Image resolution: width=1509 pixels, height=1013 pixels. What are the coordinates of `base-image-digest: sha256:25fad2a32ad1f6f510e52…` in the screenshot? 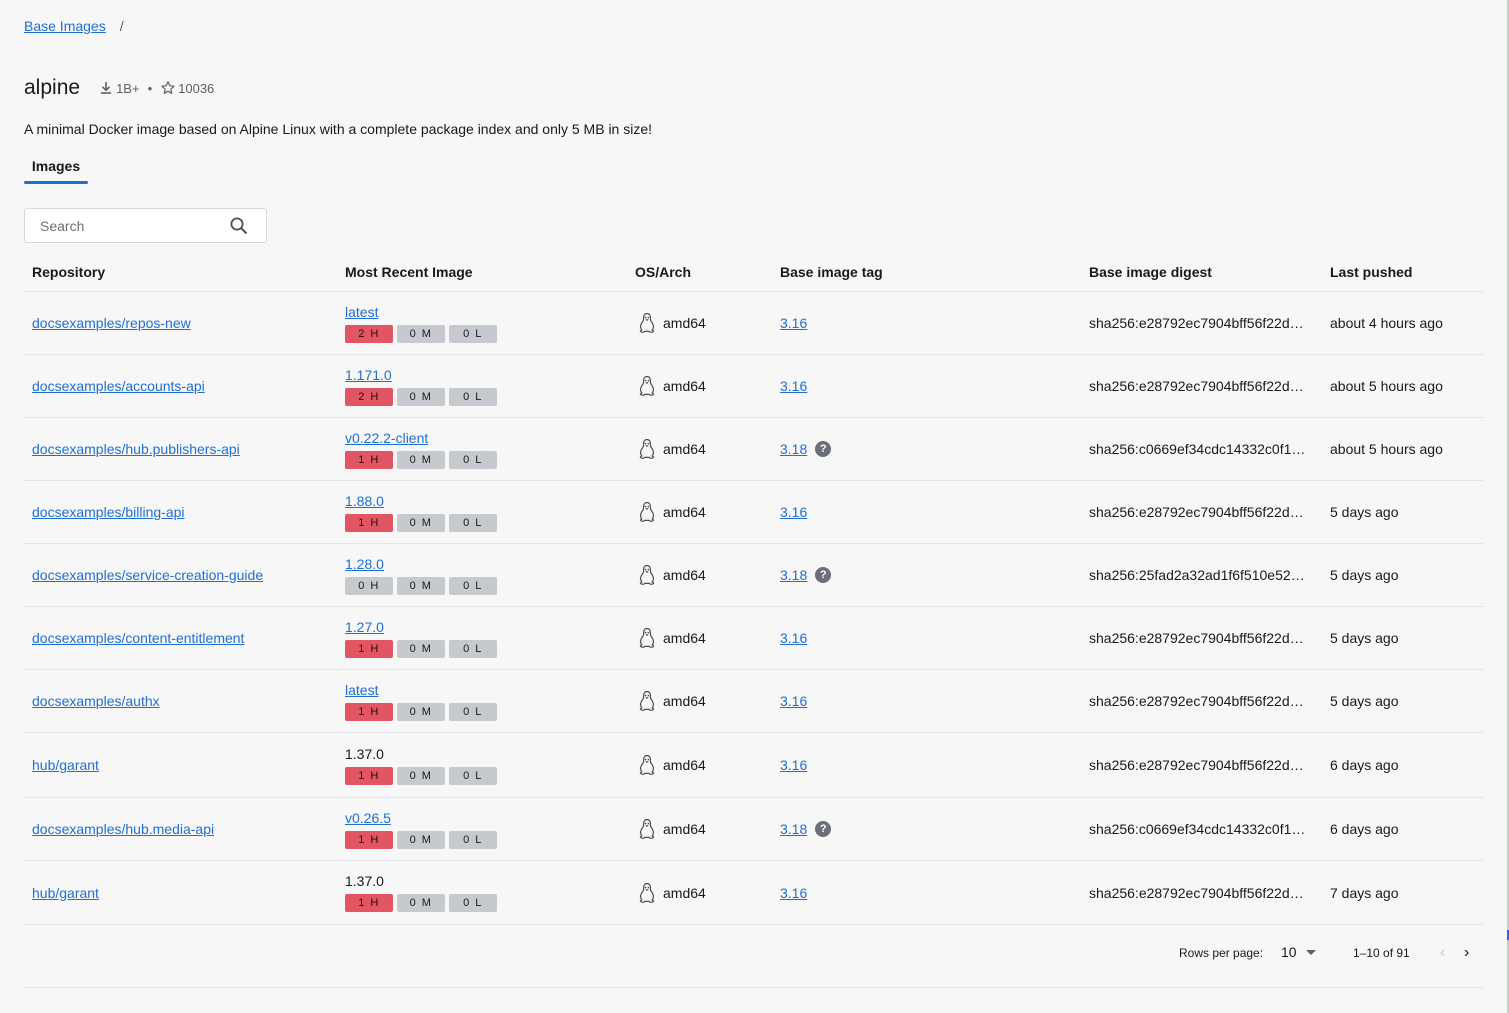 It's located at (1197, 575).